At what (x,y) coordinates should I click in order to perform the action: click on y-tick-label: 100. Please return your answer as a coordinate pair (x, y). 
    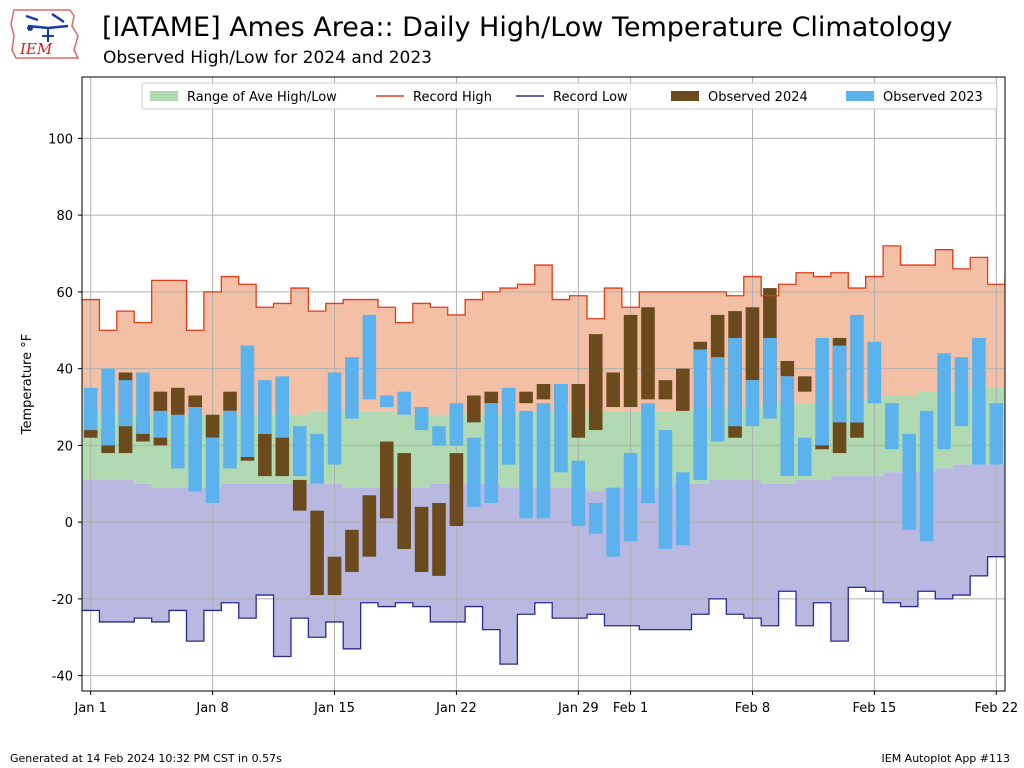
    Looking at the image, I should click on (60, 139).